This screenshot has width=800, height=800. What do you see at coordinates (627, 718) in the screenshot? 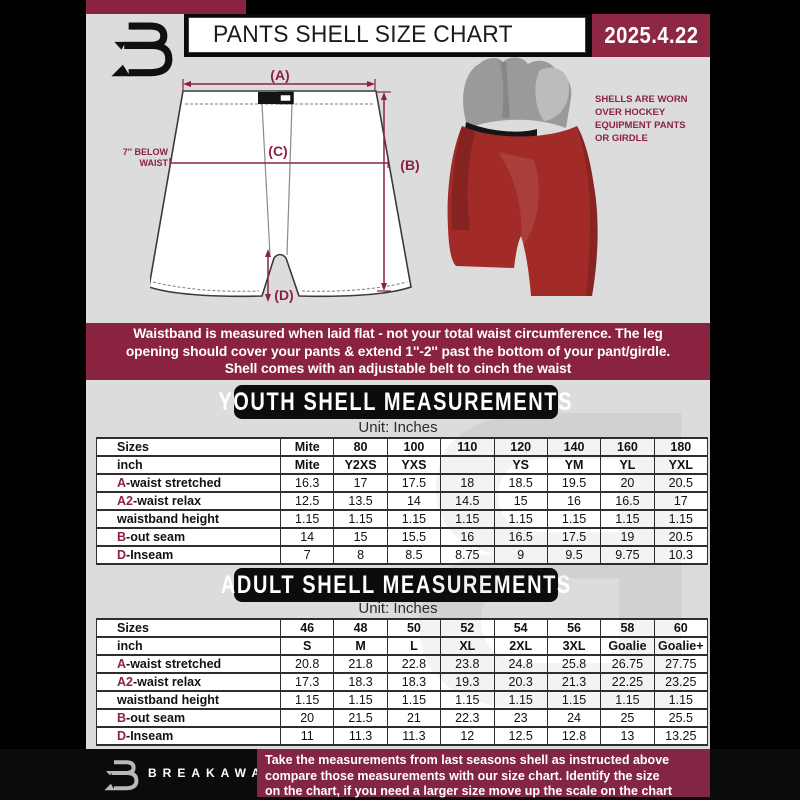
I see `table-cell: 25` at bounding box center [627, 718].